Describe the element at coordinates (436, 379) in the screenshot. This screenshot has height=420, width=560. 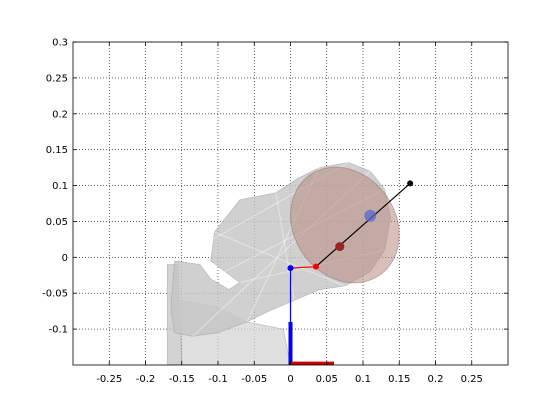
I see `x-tick-label: 0.2` at that location.